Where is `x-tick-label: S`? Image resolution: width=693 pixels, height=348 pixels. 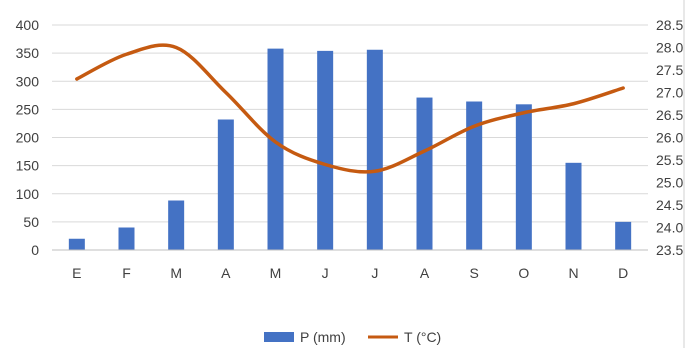
x-tick-label: S is located at coordinates (473, 273).